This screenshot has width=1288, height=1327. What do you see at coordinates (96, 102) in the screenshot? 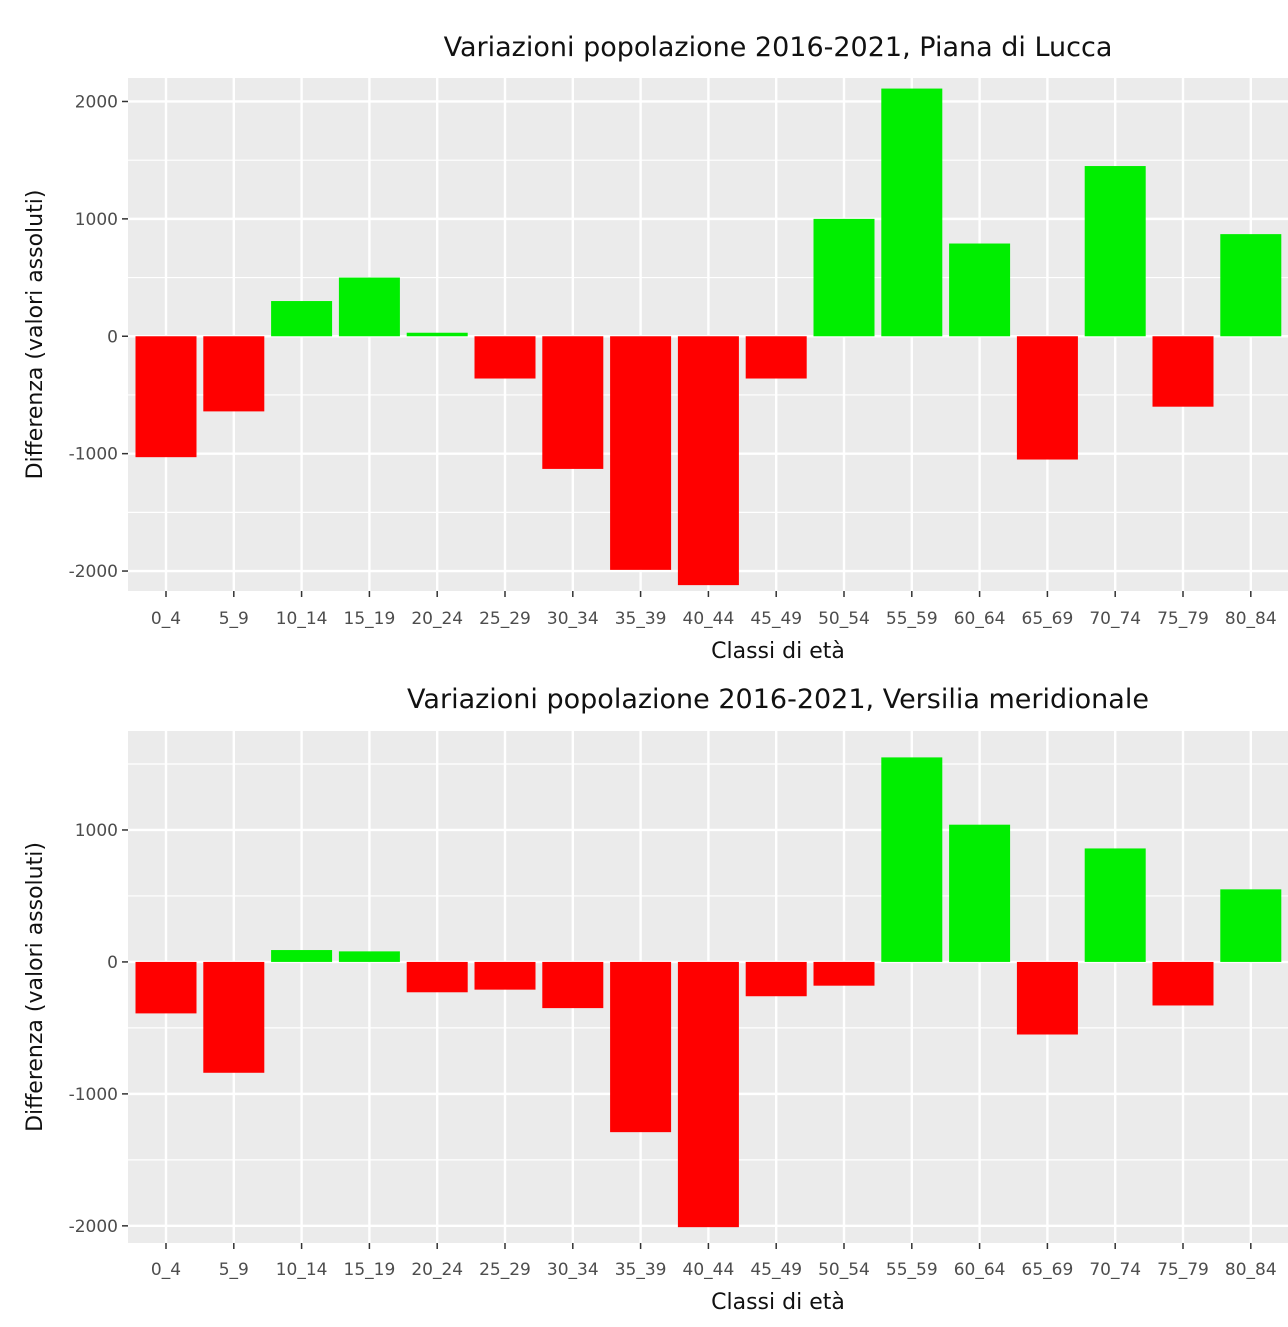
I see `y-tick-label: 2000` at bounding box center [96, 102].